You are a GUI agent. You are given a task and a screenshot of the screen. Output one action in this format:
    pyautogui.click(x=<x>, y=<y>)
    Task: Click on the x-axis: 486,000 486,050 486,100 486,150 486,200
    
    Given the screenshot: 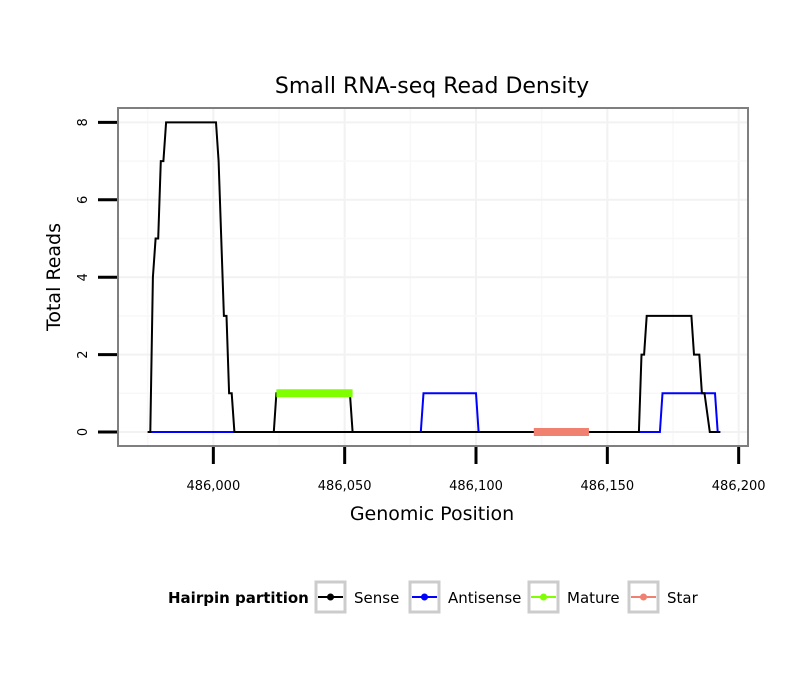 What is the action you would take?
    pyautogui.click(x=476, y=470)
    